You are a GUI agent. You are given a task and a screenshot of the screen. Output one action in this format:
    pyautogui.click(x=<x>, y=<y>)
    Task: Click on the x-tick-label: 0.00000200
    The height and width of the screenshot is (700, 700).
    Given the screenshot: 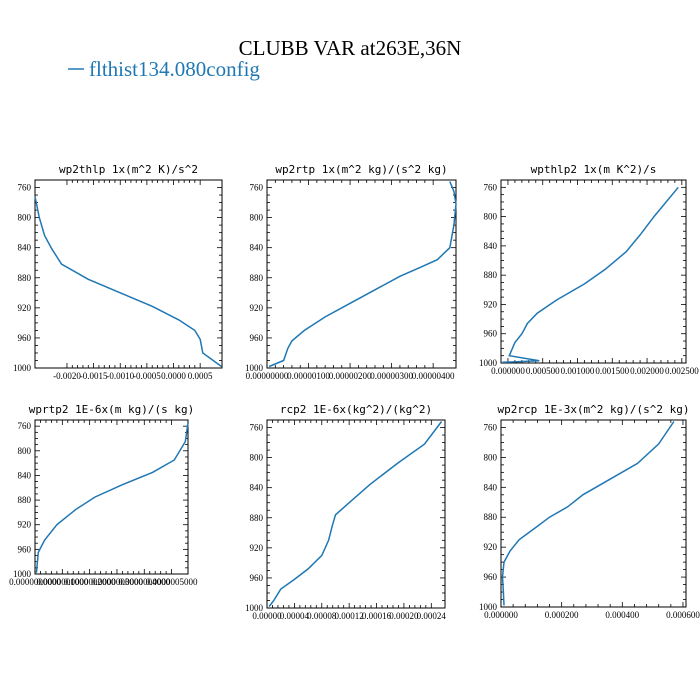 What is the action you would take?
    pyautogui.click(x=350, y=376)
    